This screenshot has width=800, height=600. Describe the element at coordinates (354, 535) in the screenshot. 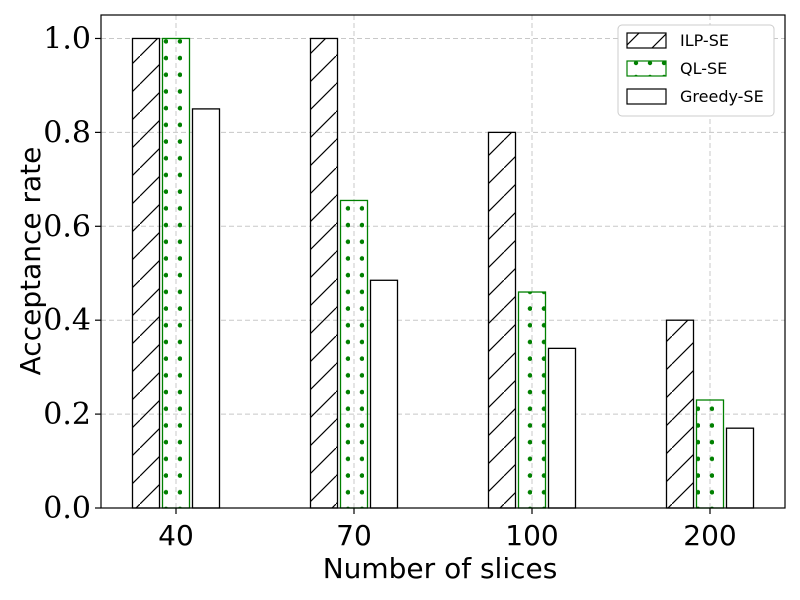

I see `x-tick-label: 70` at that location.